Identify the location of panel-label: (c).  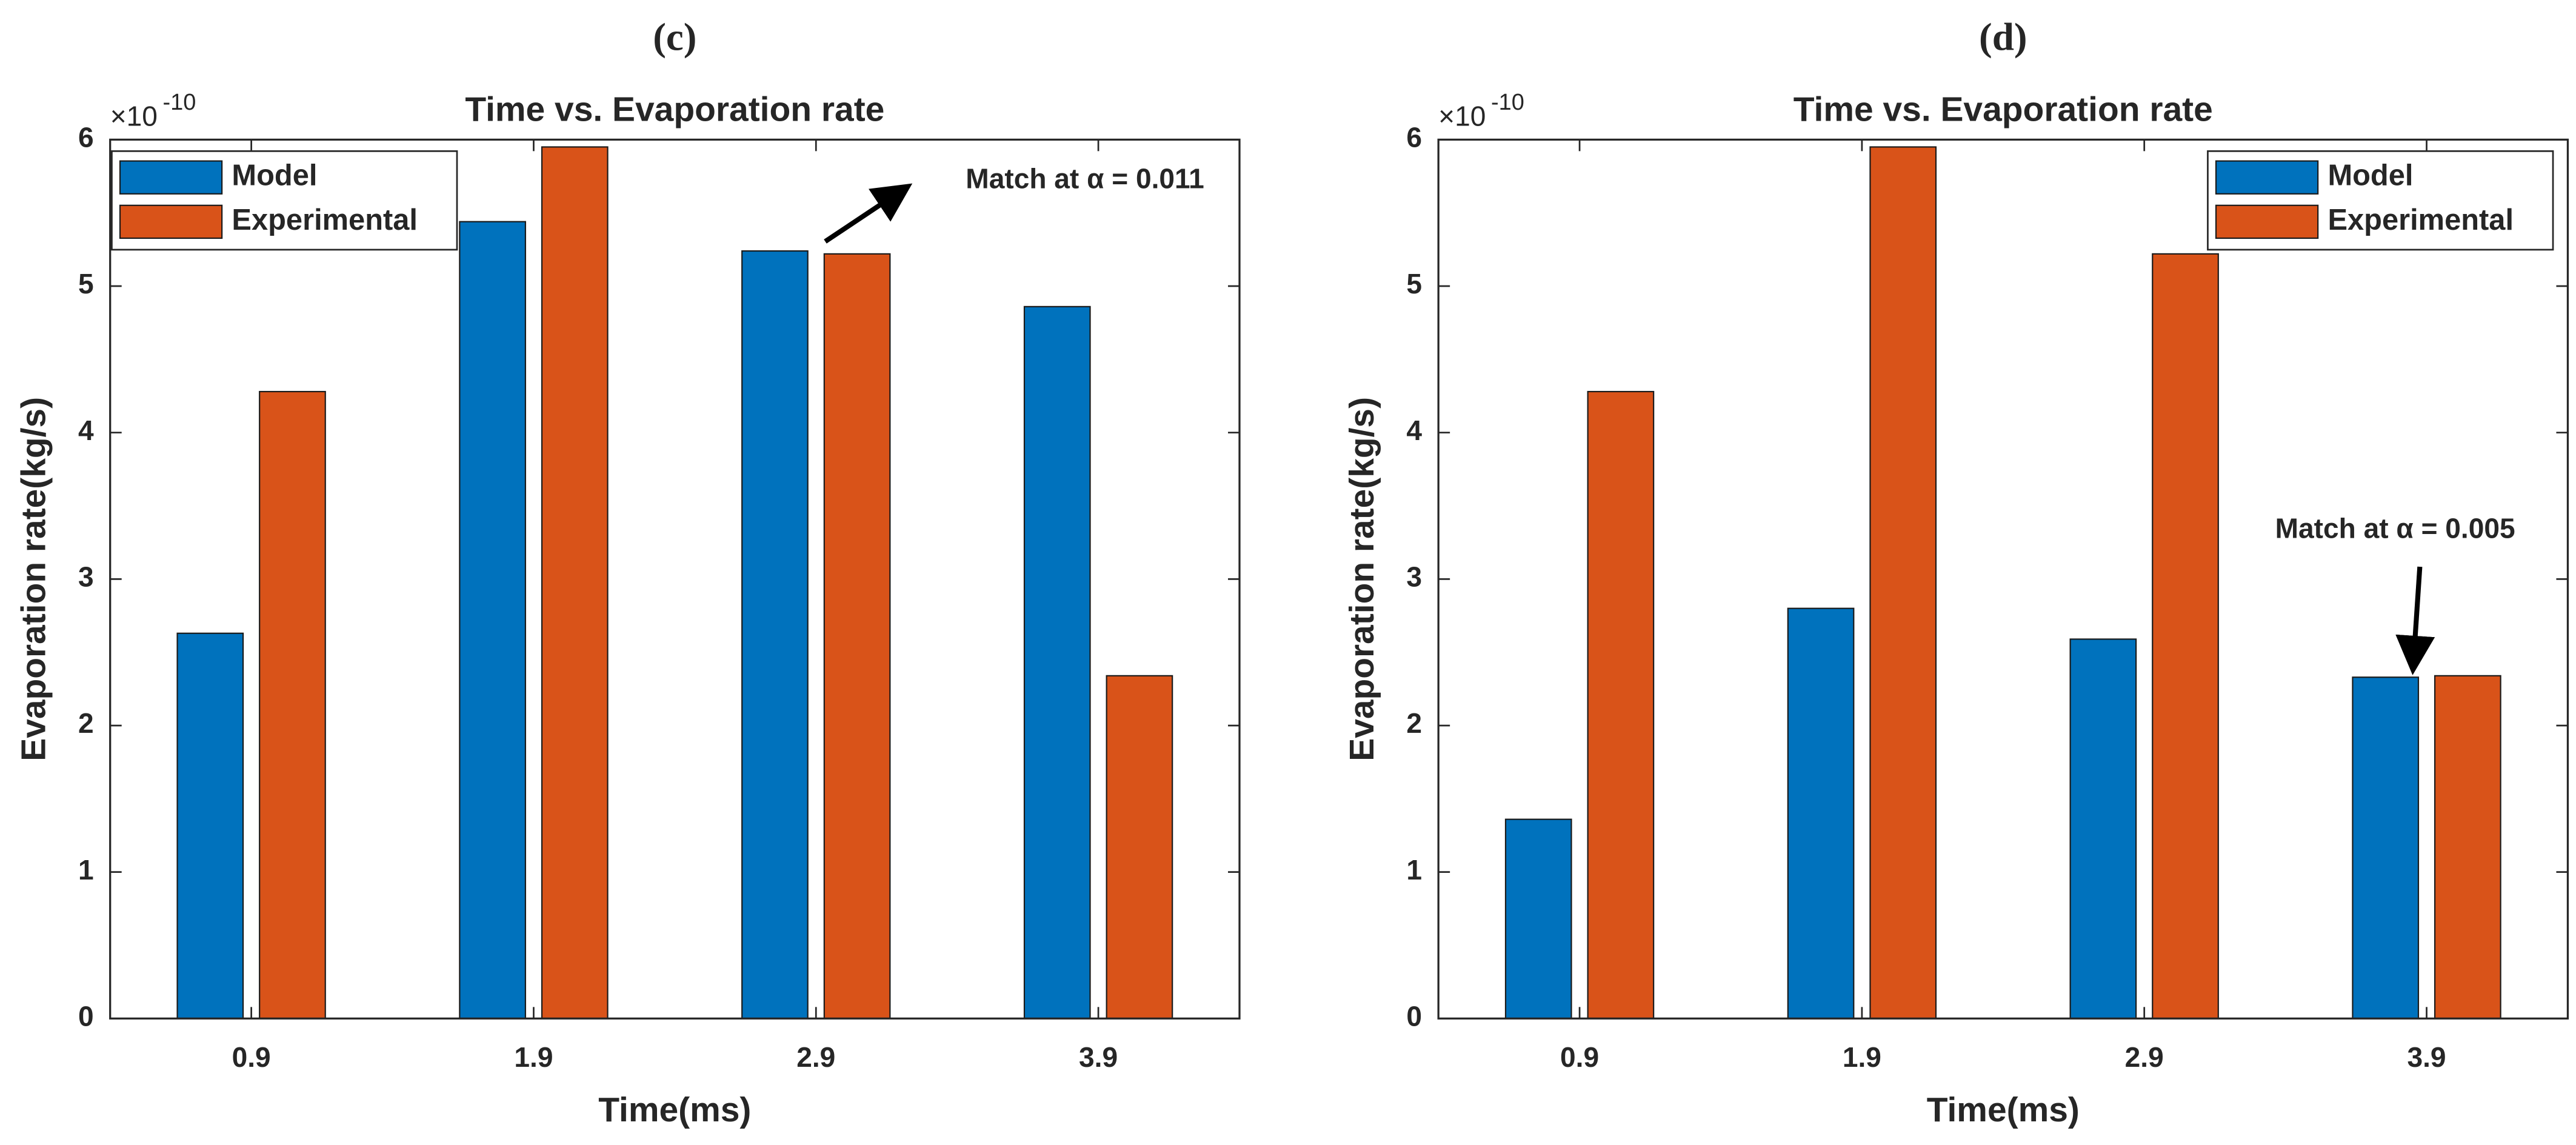
(674, 37).